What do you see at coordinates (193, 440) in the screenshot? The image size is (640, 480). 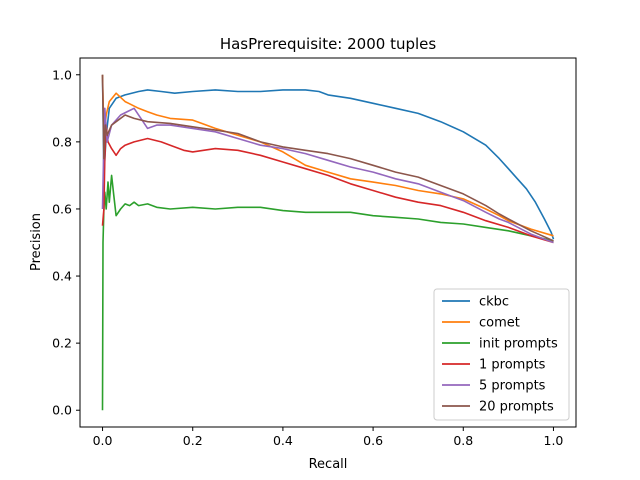 I see `x-tick-label: 0.2` at bounding box center [193, 440].